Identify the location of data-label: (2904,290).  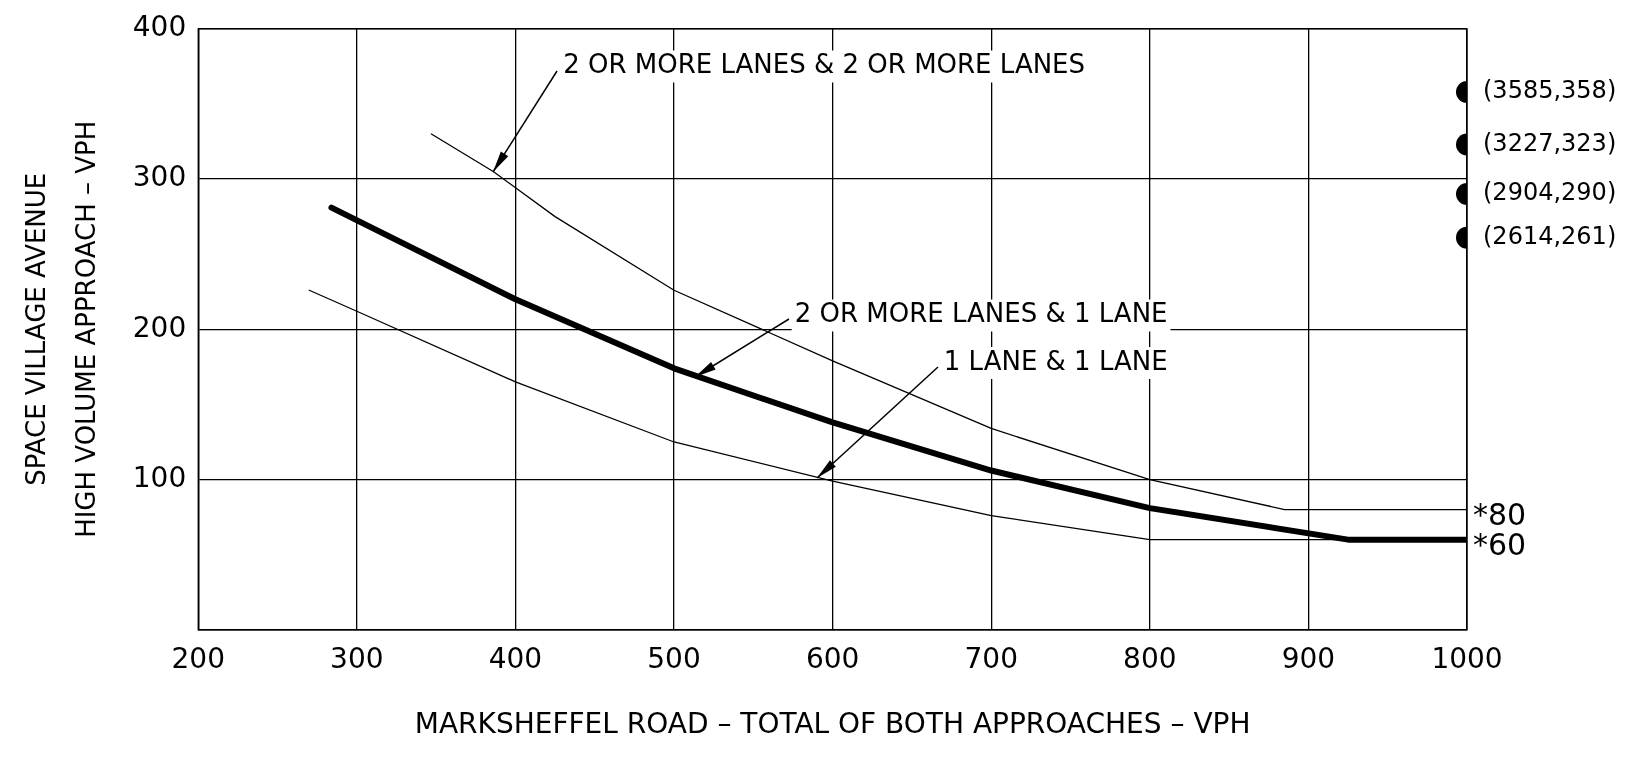
(1550, 192).